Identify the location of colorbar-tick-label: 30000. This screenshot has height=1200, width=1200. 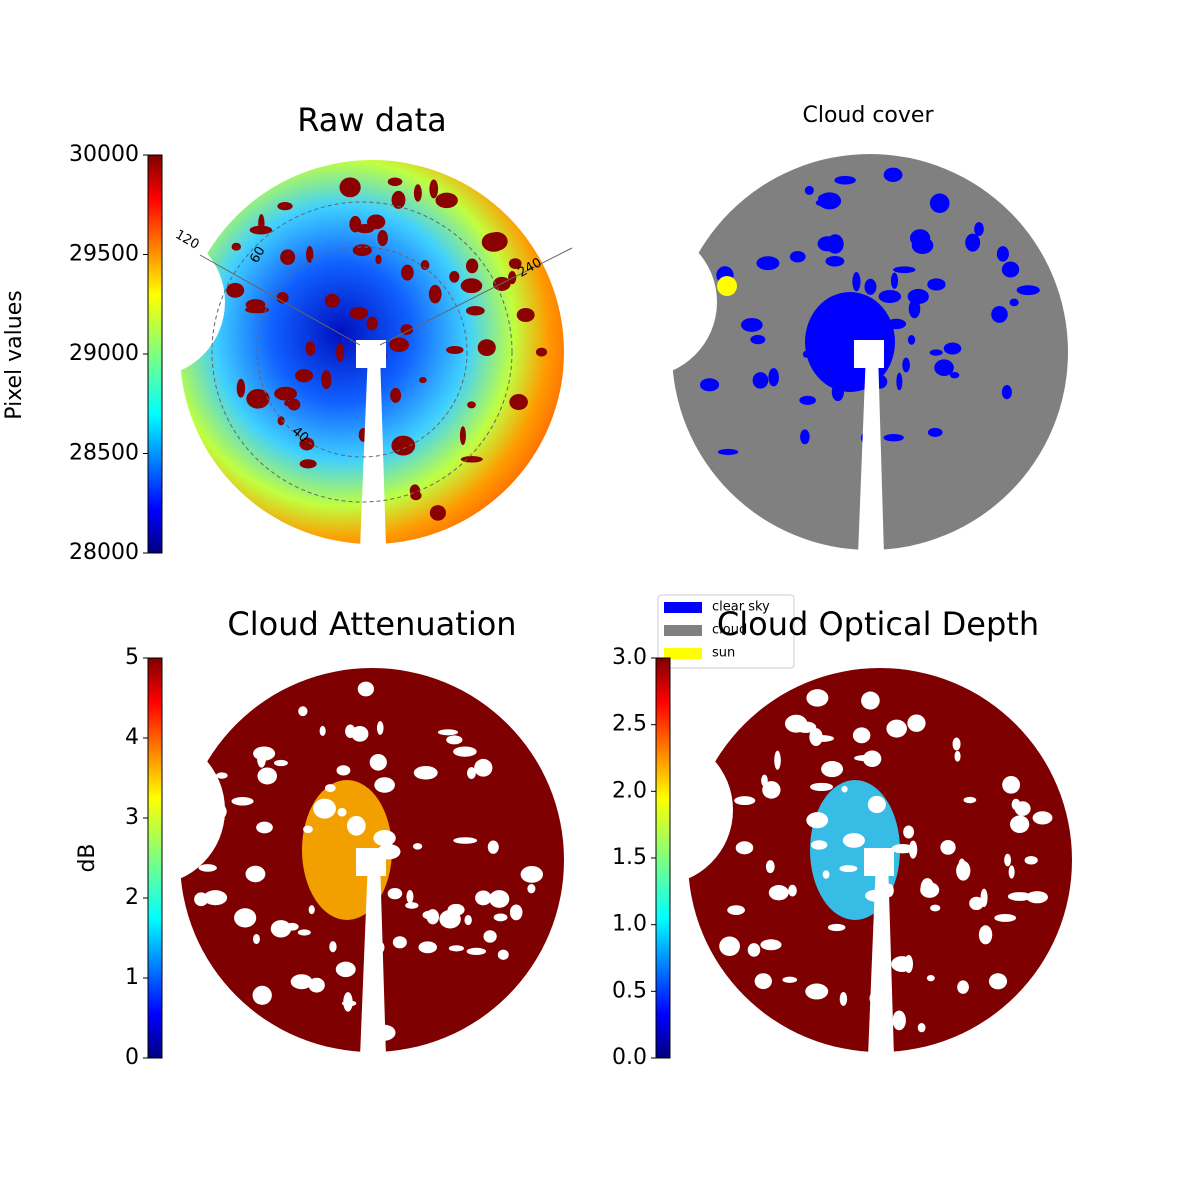
(104, 154).